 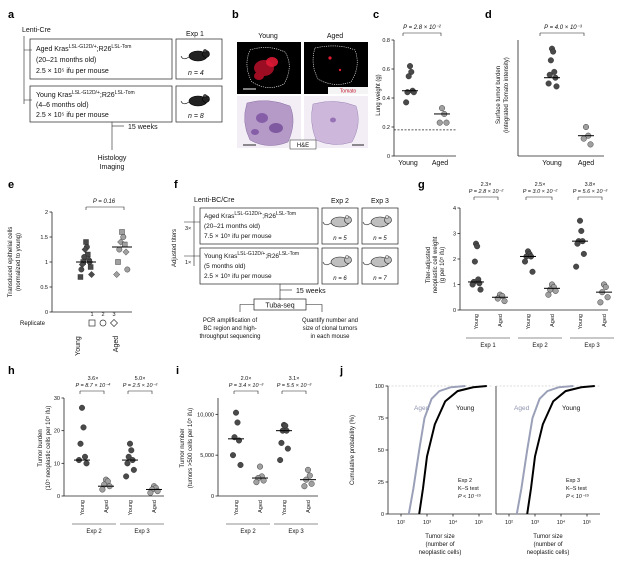 I want to click on h-p-2: P = 2.5 × 10⁻³, so click(x=140, y=386).